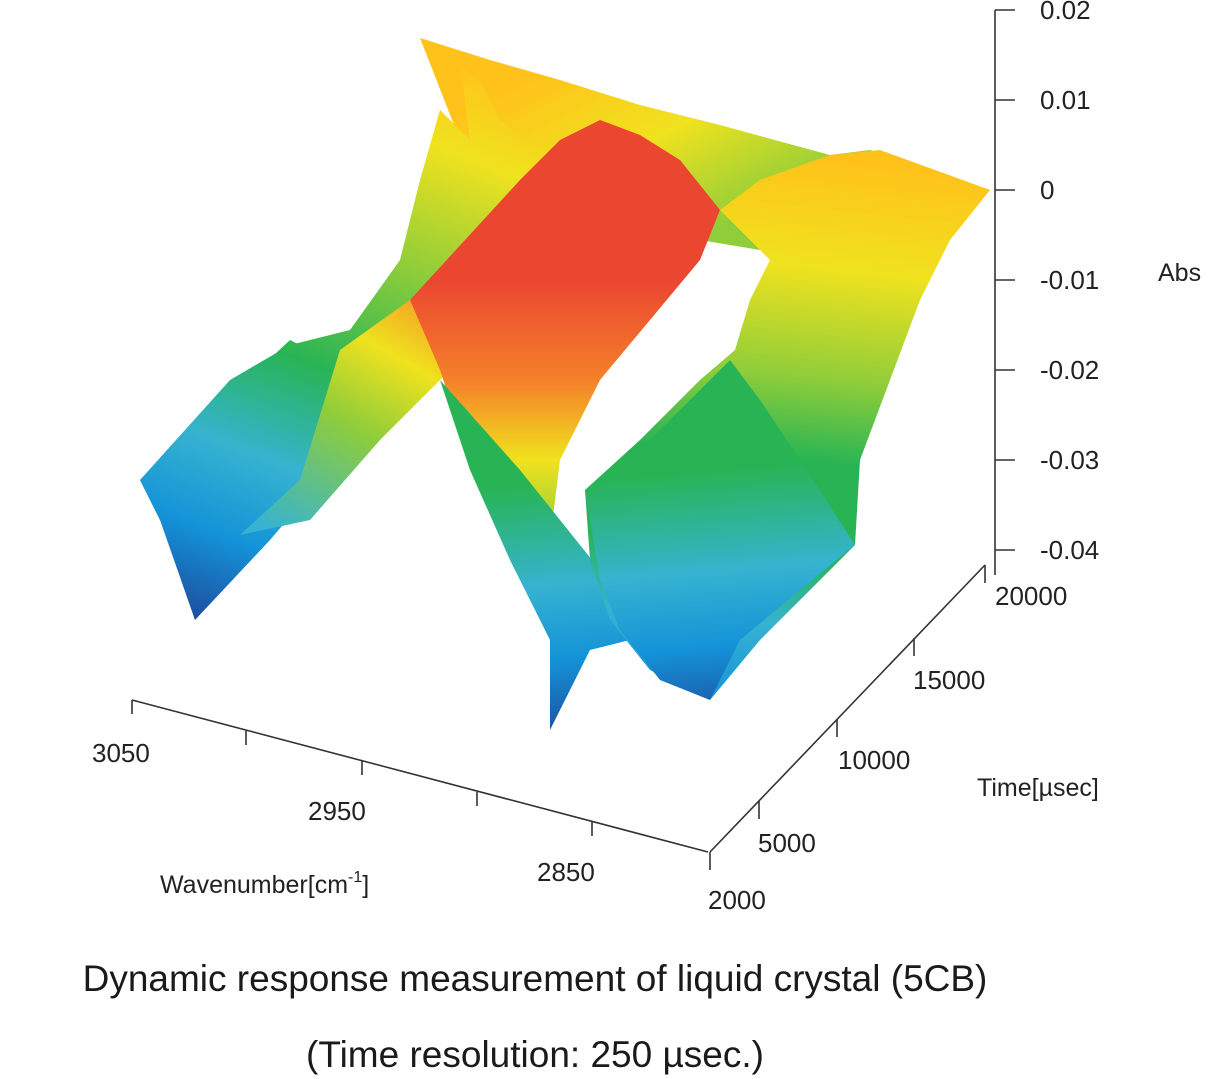 The image size is (1210, 1079). I want to click on z-axis-tick-label: -0.02, so click(1069, 370).